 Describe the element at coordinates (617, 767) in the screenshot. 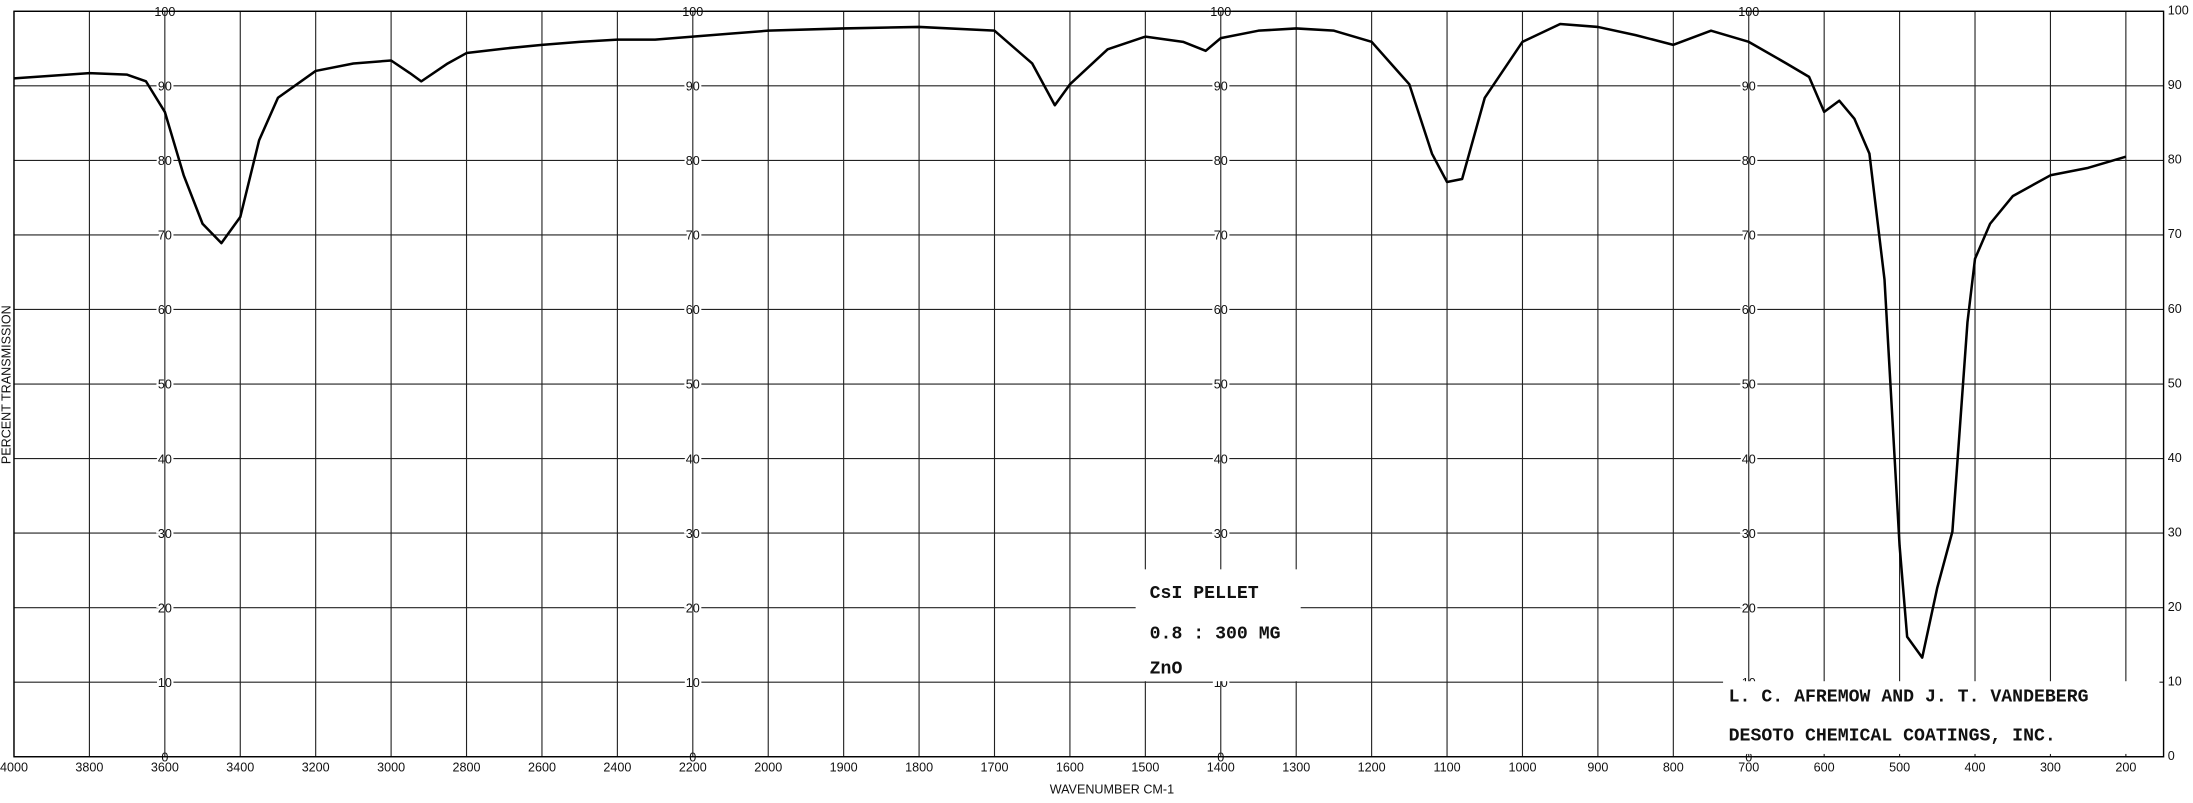

I see `x-tick-label: 2400` at that location.